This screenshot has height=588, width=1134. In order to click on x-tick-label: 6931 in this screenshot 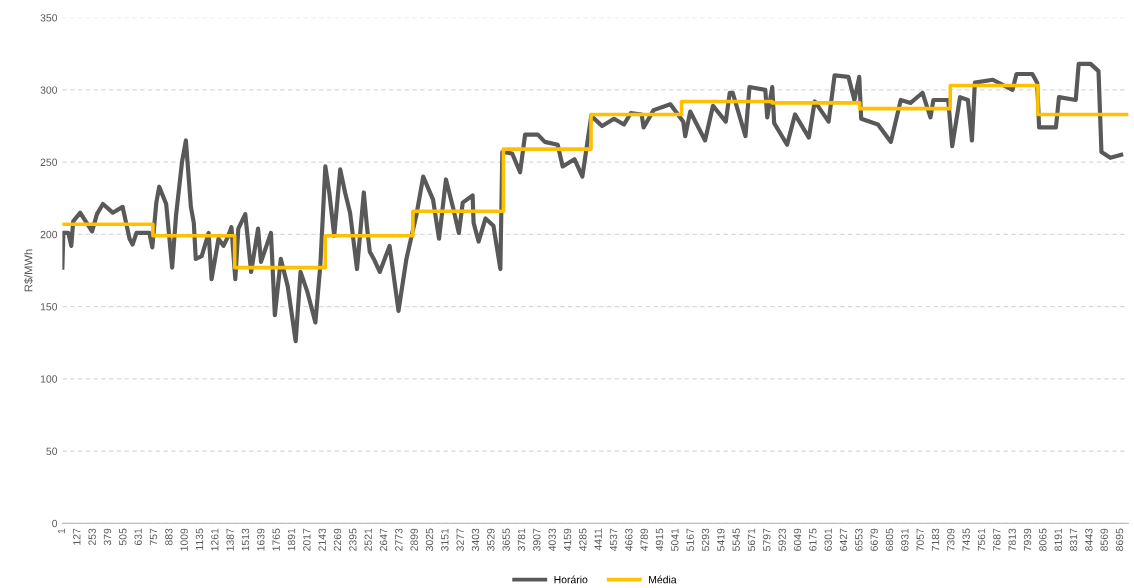, I will do `click(905, 539)`.